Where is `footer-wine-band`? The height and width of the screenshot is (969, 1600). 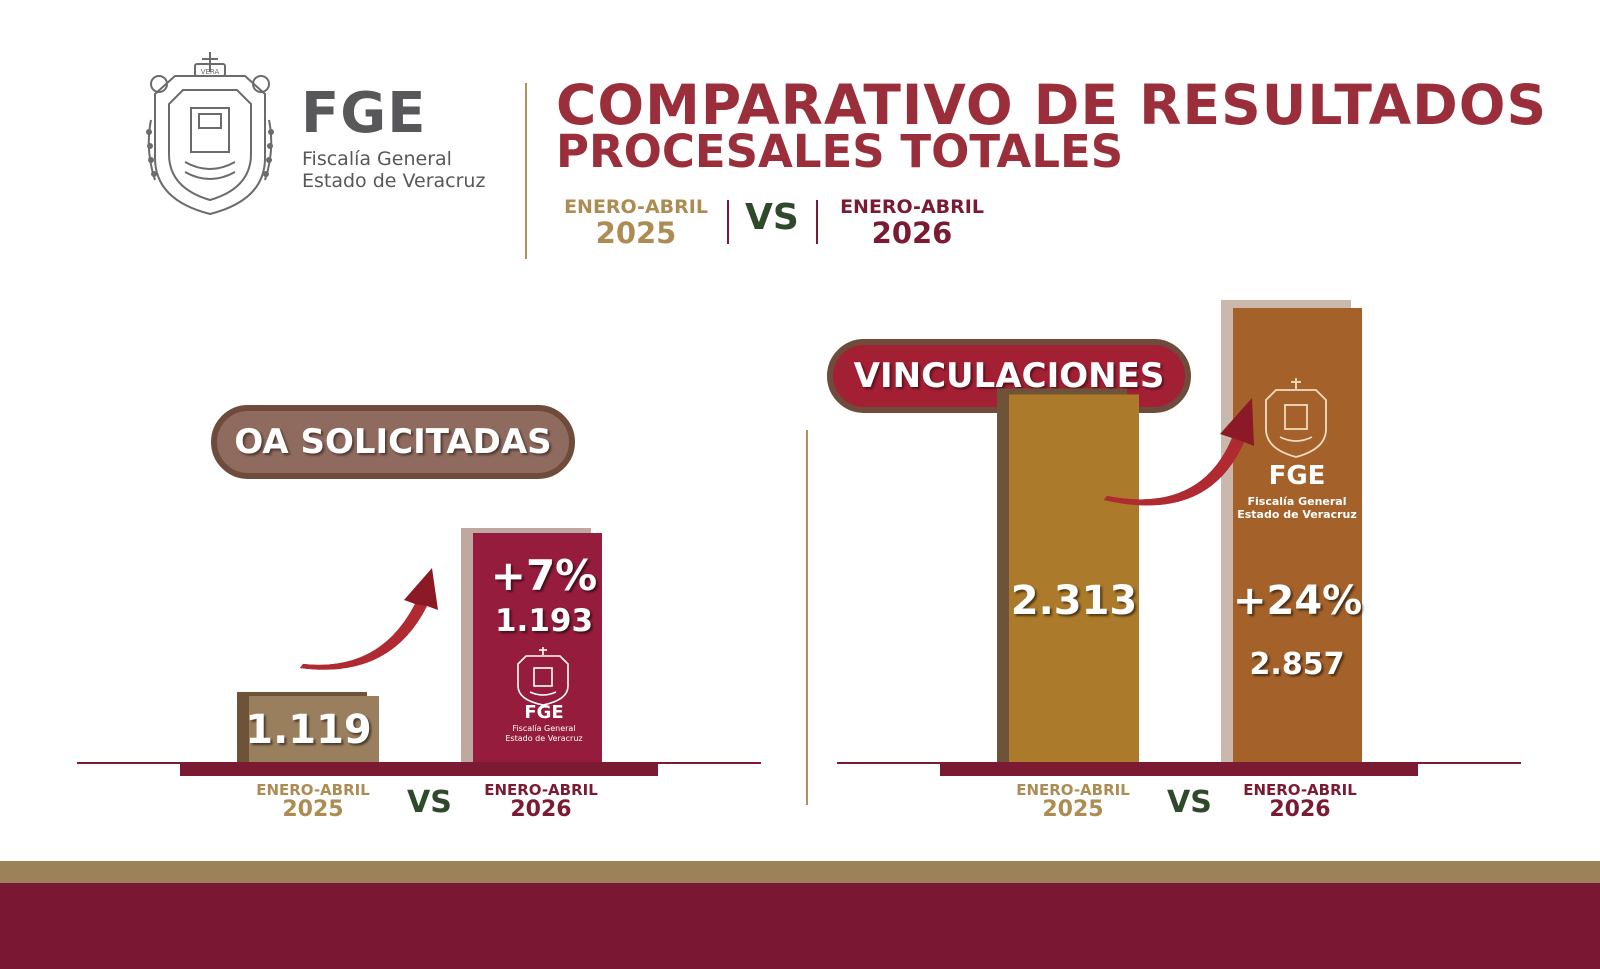 footer-wine-band is located at coordinates (800, 926).